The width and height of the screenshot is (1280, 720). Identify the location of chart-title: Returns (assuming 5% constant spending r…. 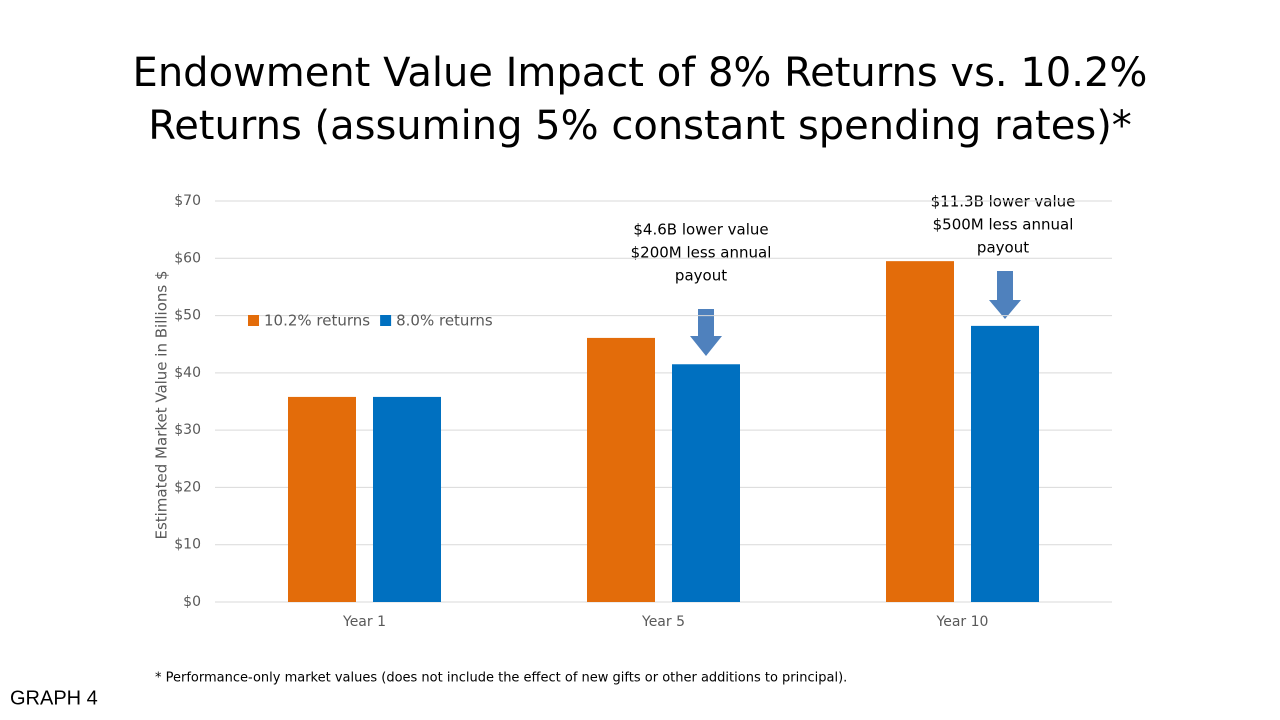
(640, 126).